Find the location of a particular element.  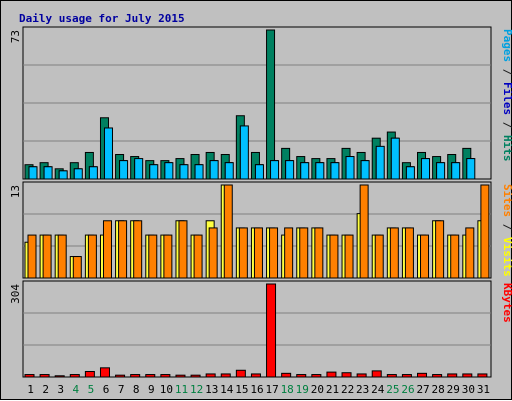

x-tick-16: 16 is located at coordinates (256, 389).